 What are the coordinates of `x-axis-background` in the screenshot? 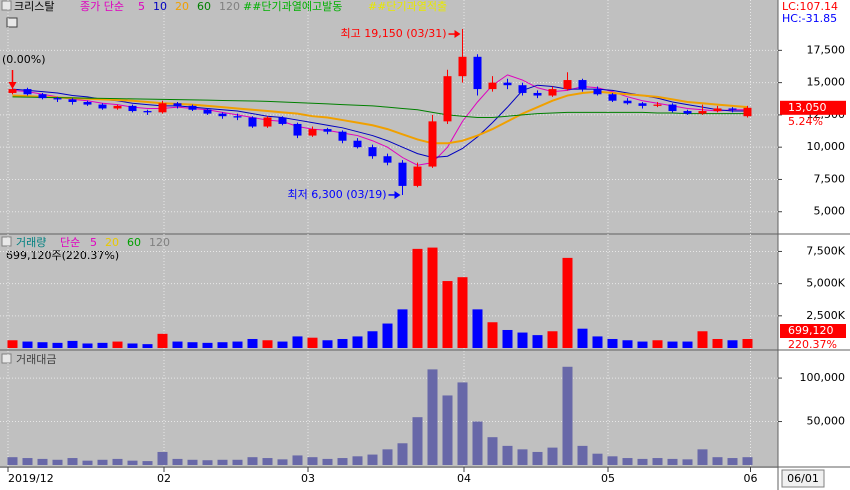 It's located at (389, 479).